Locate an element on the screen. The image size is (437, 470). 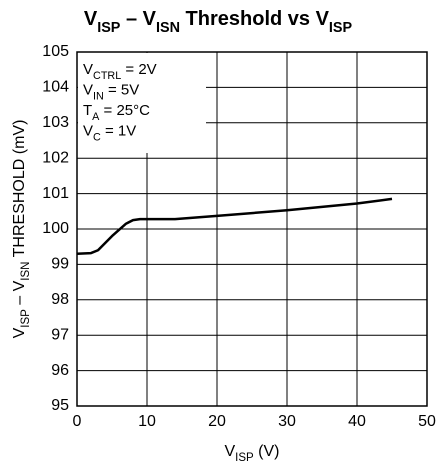
annotation-part: = 2V is located at coordinates (138, 69).